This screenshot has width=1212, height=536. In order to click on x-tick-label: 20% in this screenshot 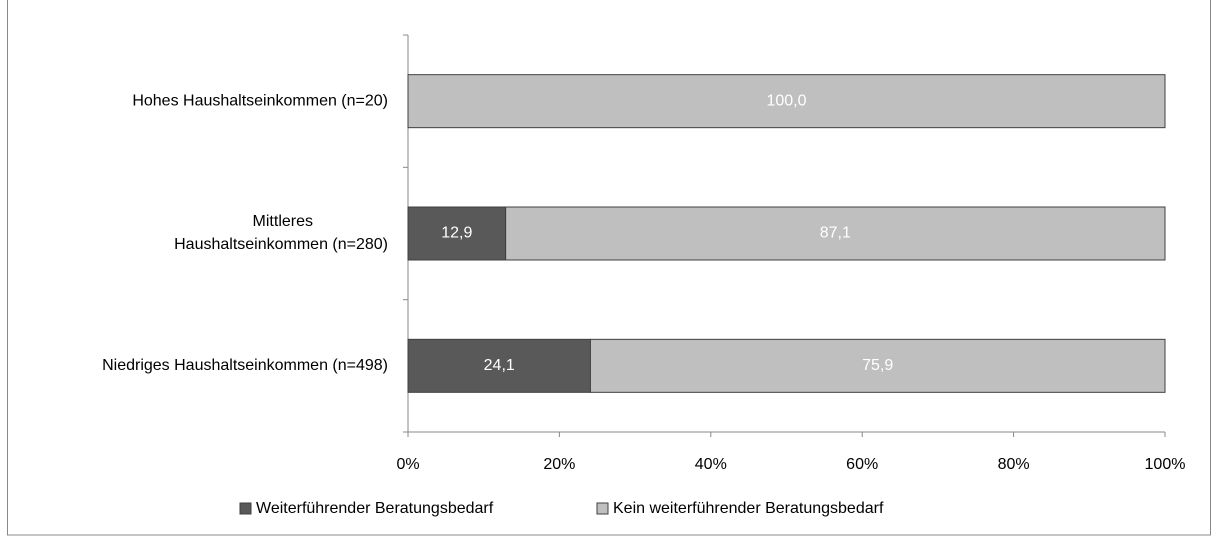, I will do `click(559, 464)`.